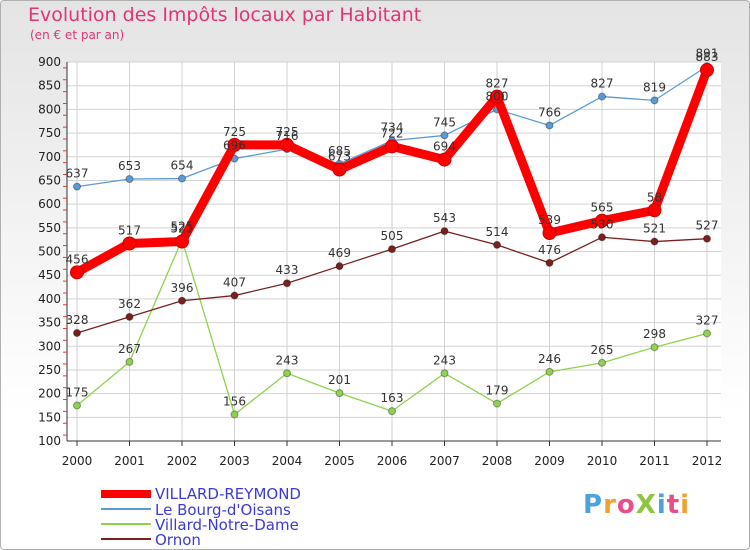 This screenshot has width=750, height=550. I want to click on data-label-villard-reymond-2001: 517, so click(129, 230).